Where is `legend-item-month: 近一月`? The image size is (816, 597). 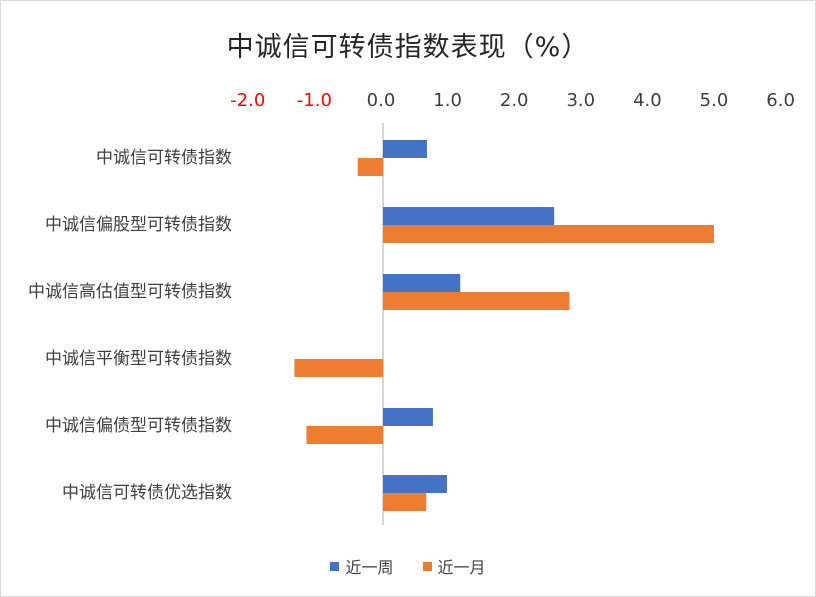 legend-item-month: 近一月 is located at coordinates (454, 566).